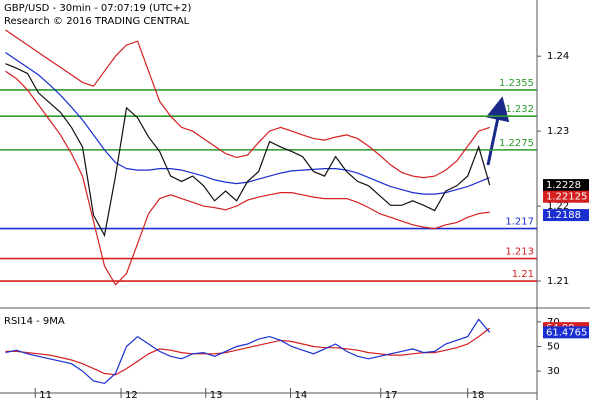 This screenshot has width=590, height=400. What do you see at coordinates (553, 371) in the screenshot?
I see `y-tick-label: 30` at bounding box center [553, 371].